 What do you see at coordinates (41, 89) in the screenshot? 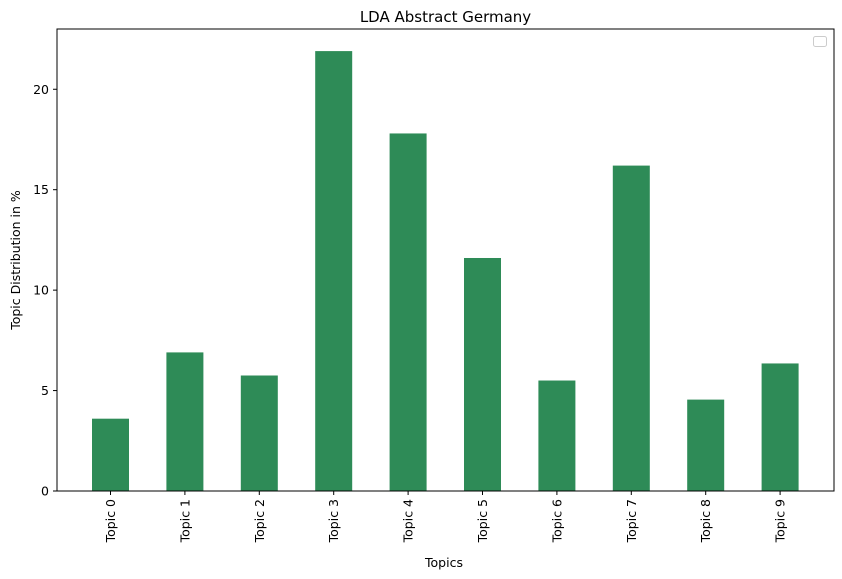
I see `y-tick-label: 20` at bounding box center [41, 89].